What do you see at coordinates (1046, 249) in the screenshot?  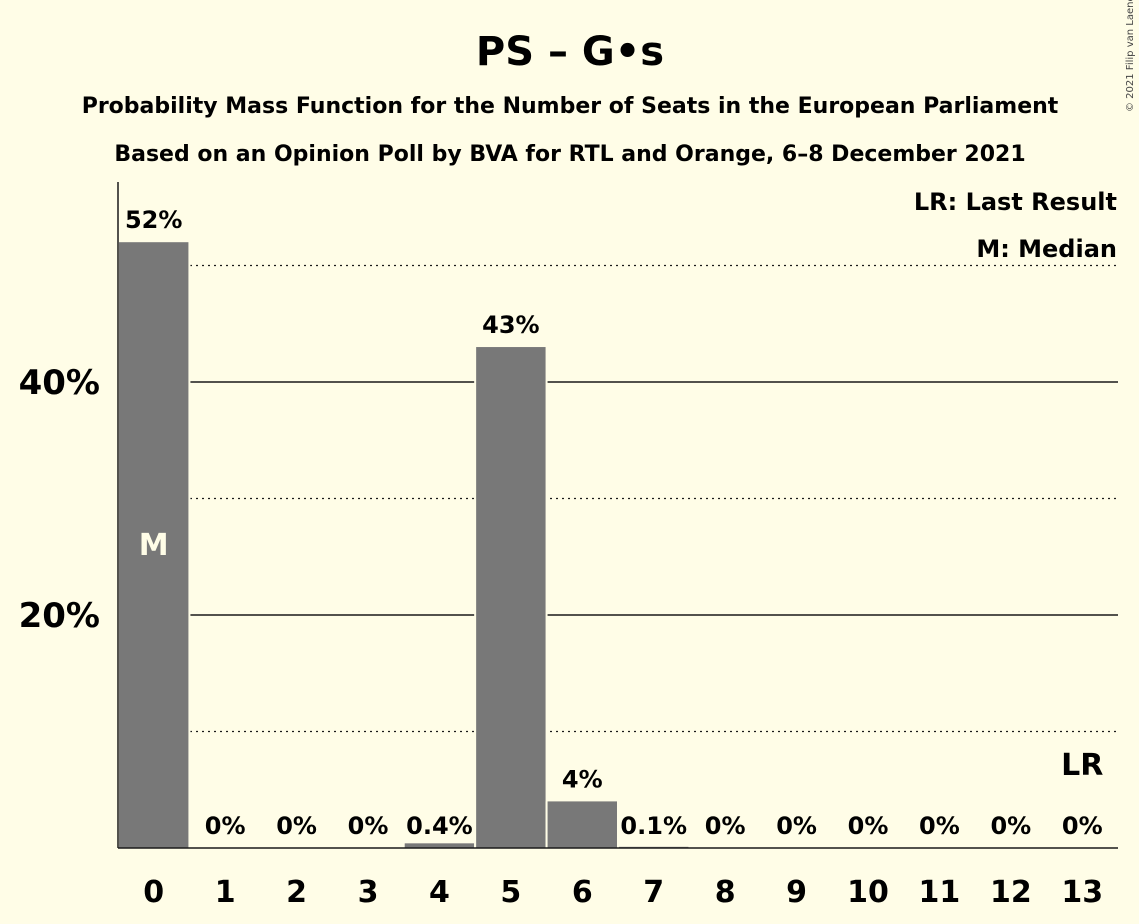 I see `legend-median: M: Median` at bounding box center [1046, 249].